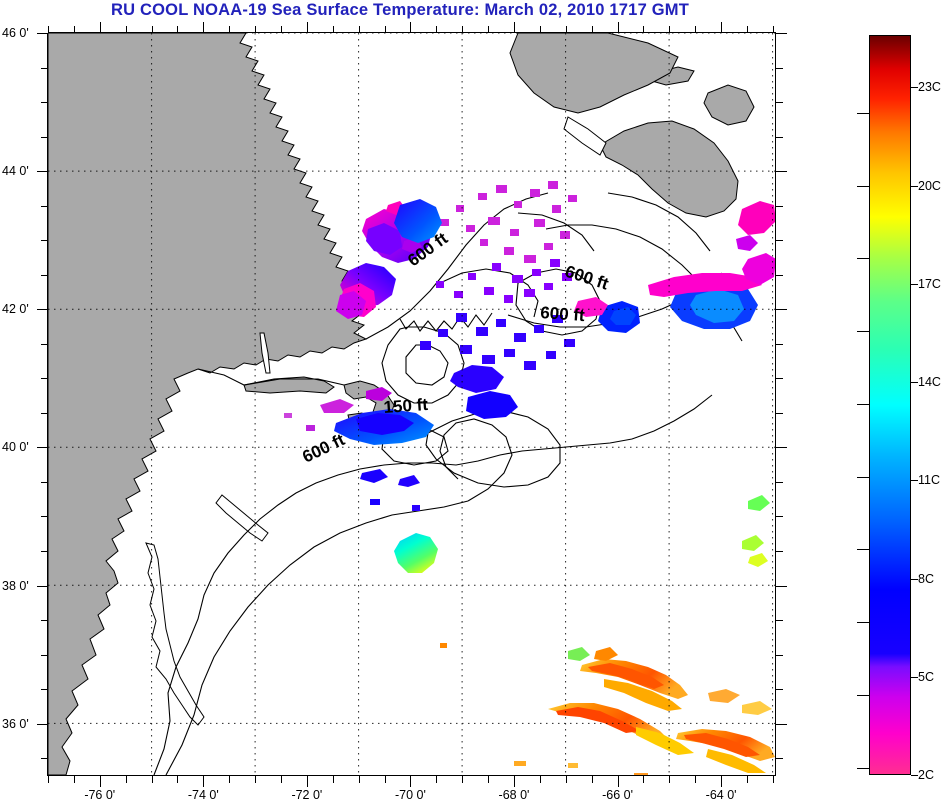 Image resolution: width=944 pixels, height=809 pixels. Describe the element at coordinates (477, 379) in the screenshot. I see `sst-patch-nantucket-blue` at that location.